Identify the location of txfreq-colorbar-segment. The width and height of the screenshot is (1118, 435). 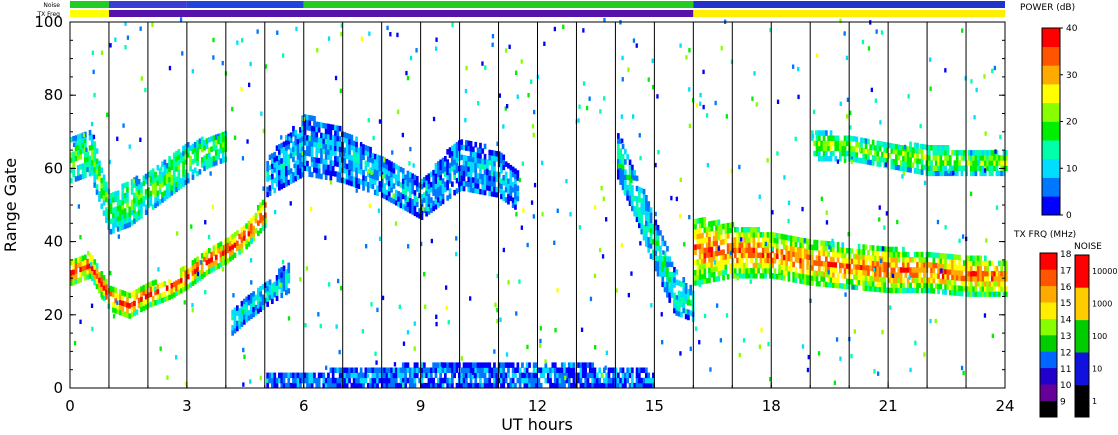
(1048, 310).